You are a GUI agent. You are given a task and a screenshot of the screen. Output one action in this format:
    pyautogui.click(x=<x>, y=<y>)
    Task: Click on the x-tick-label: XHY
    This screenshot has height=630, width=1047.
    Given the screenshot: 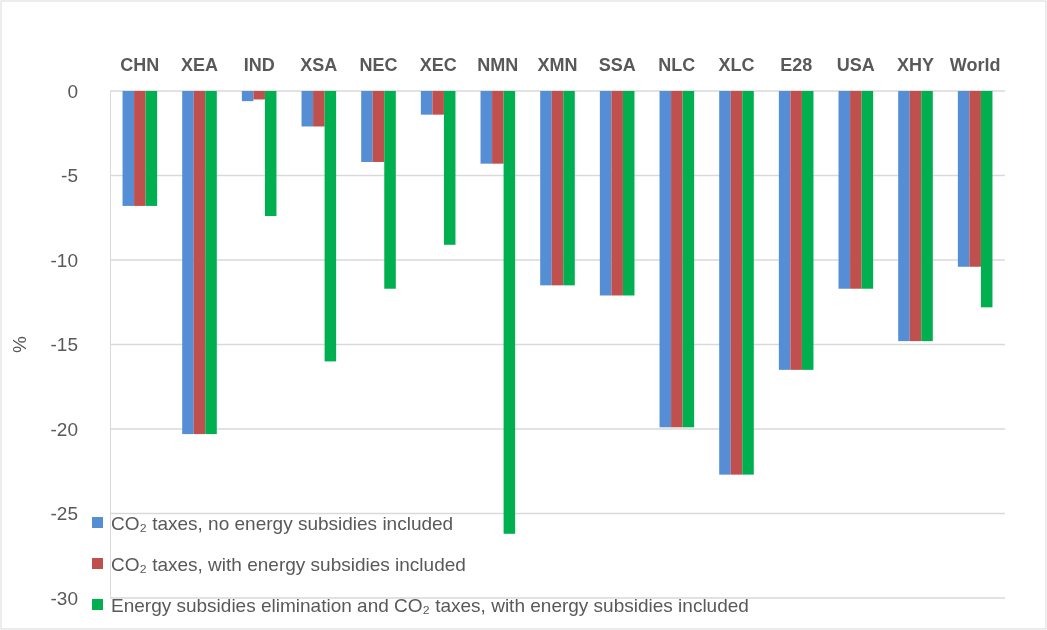 What is the action you would take?
    pyautogui.click(x=915, y=65)
    